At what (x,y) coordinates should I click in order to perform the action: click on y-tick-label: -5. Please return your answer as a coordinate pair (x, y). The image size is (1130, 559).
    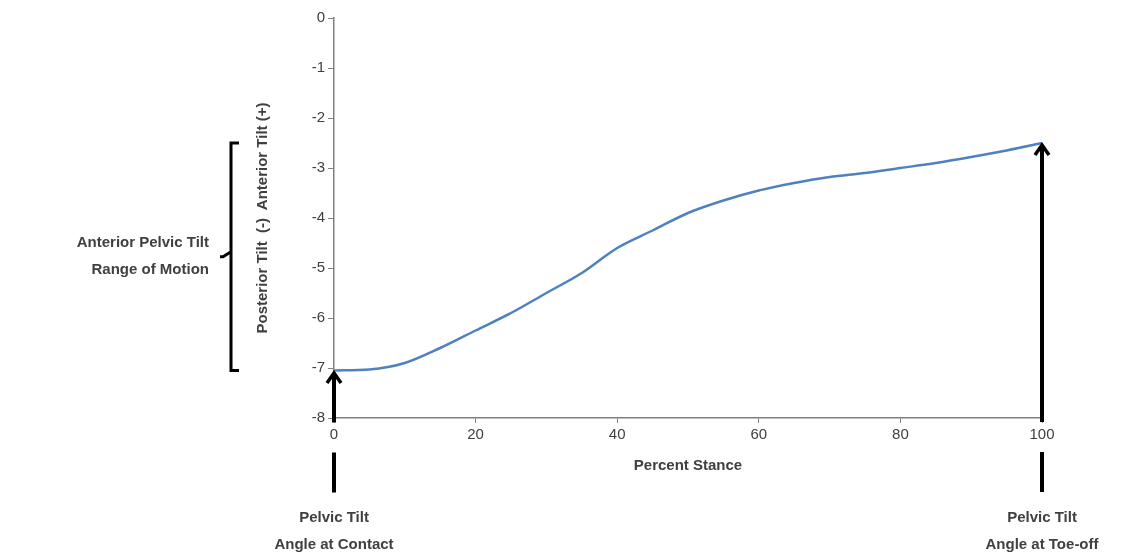
    Looking at the image, I should click on (318, 267).